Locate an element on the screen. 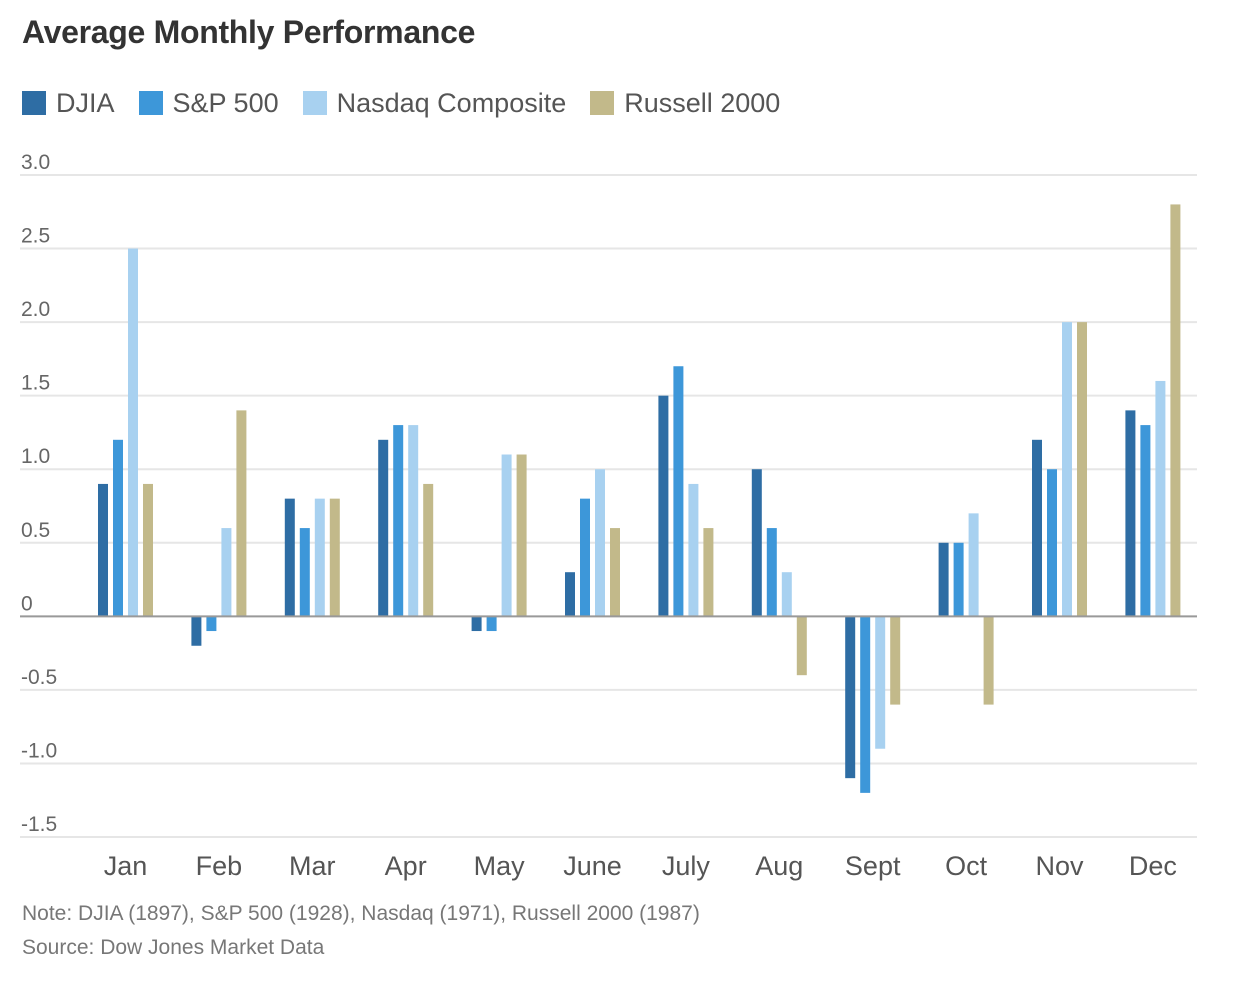  y-tick-label: -1.5 is located at coordinates (39, 824).